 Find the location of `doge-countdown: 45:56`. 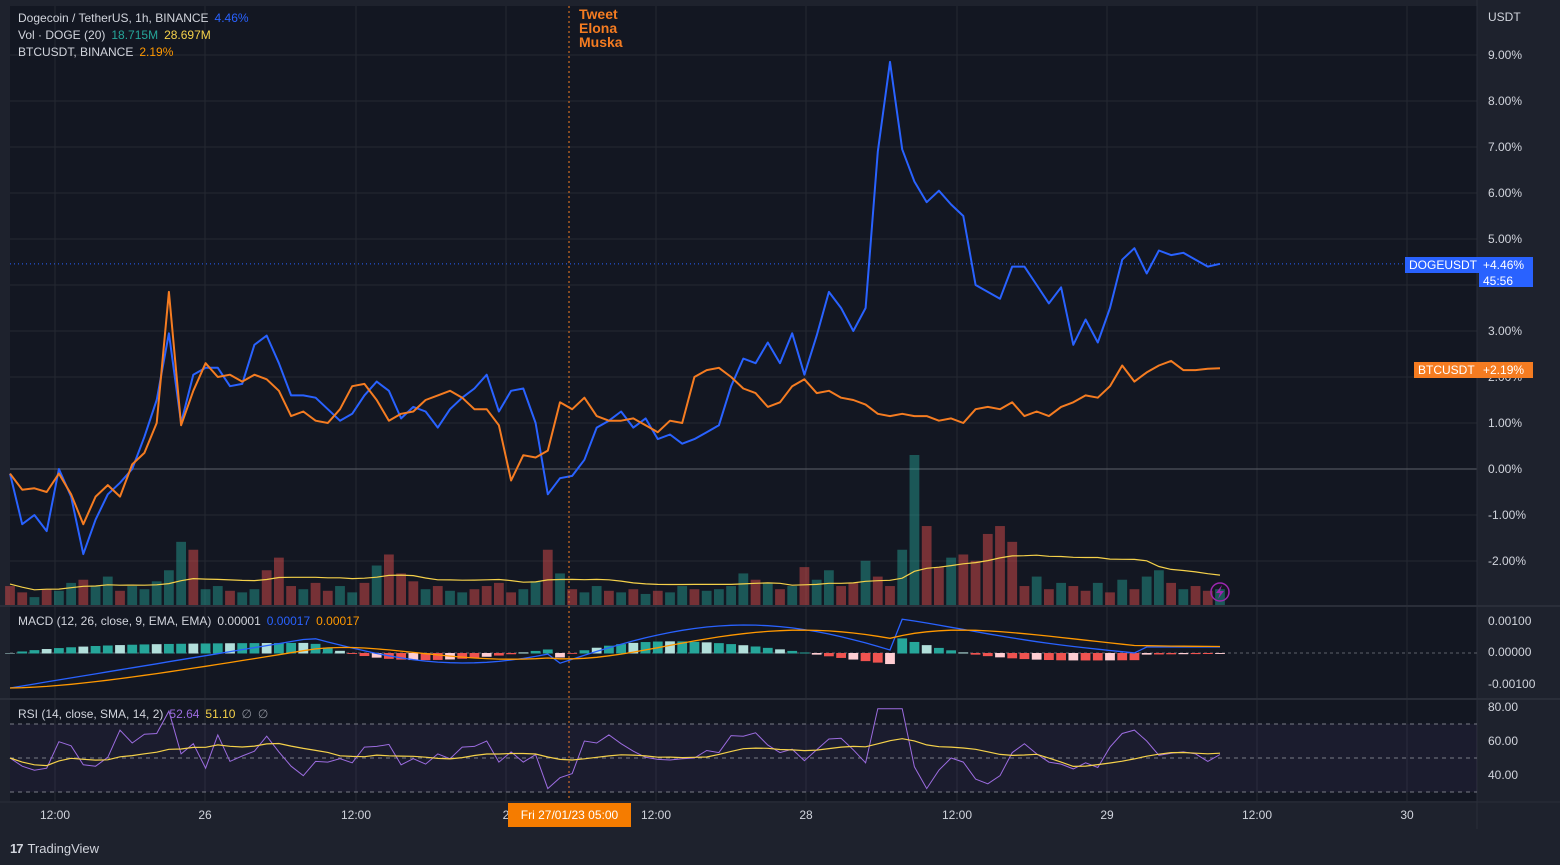

doge-countdown: 45:56 is located at coordinates (1498, 281).